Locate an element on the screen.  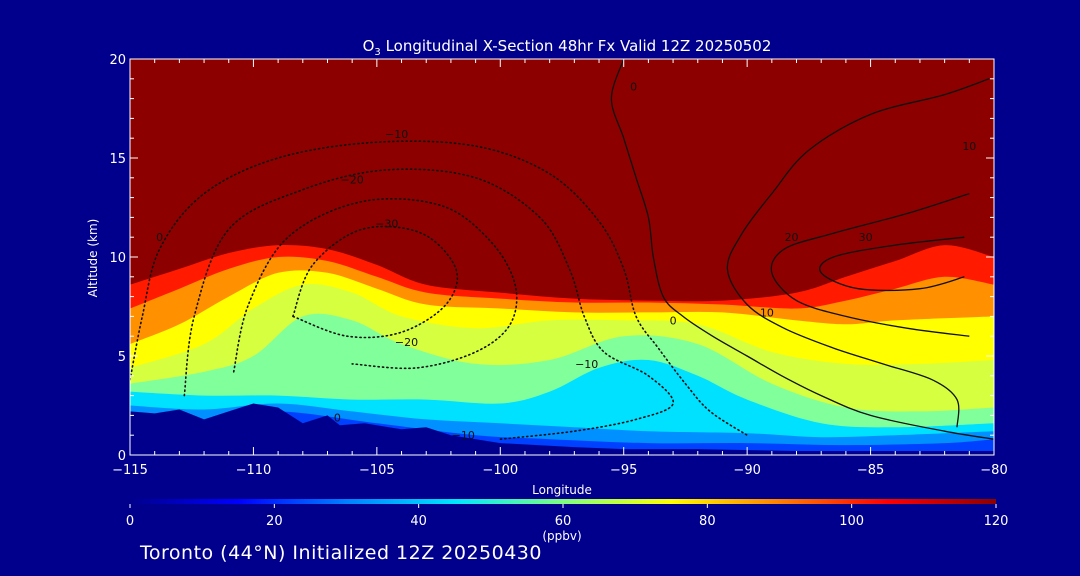
colorbar-label: (ppbv) is located at coordinates (561, 536).